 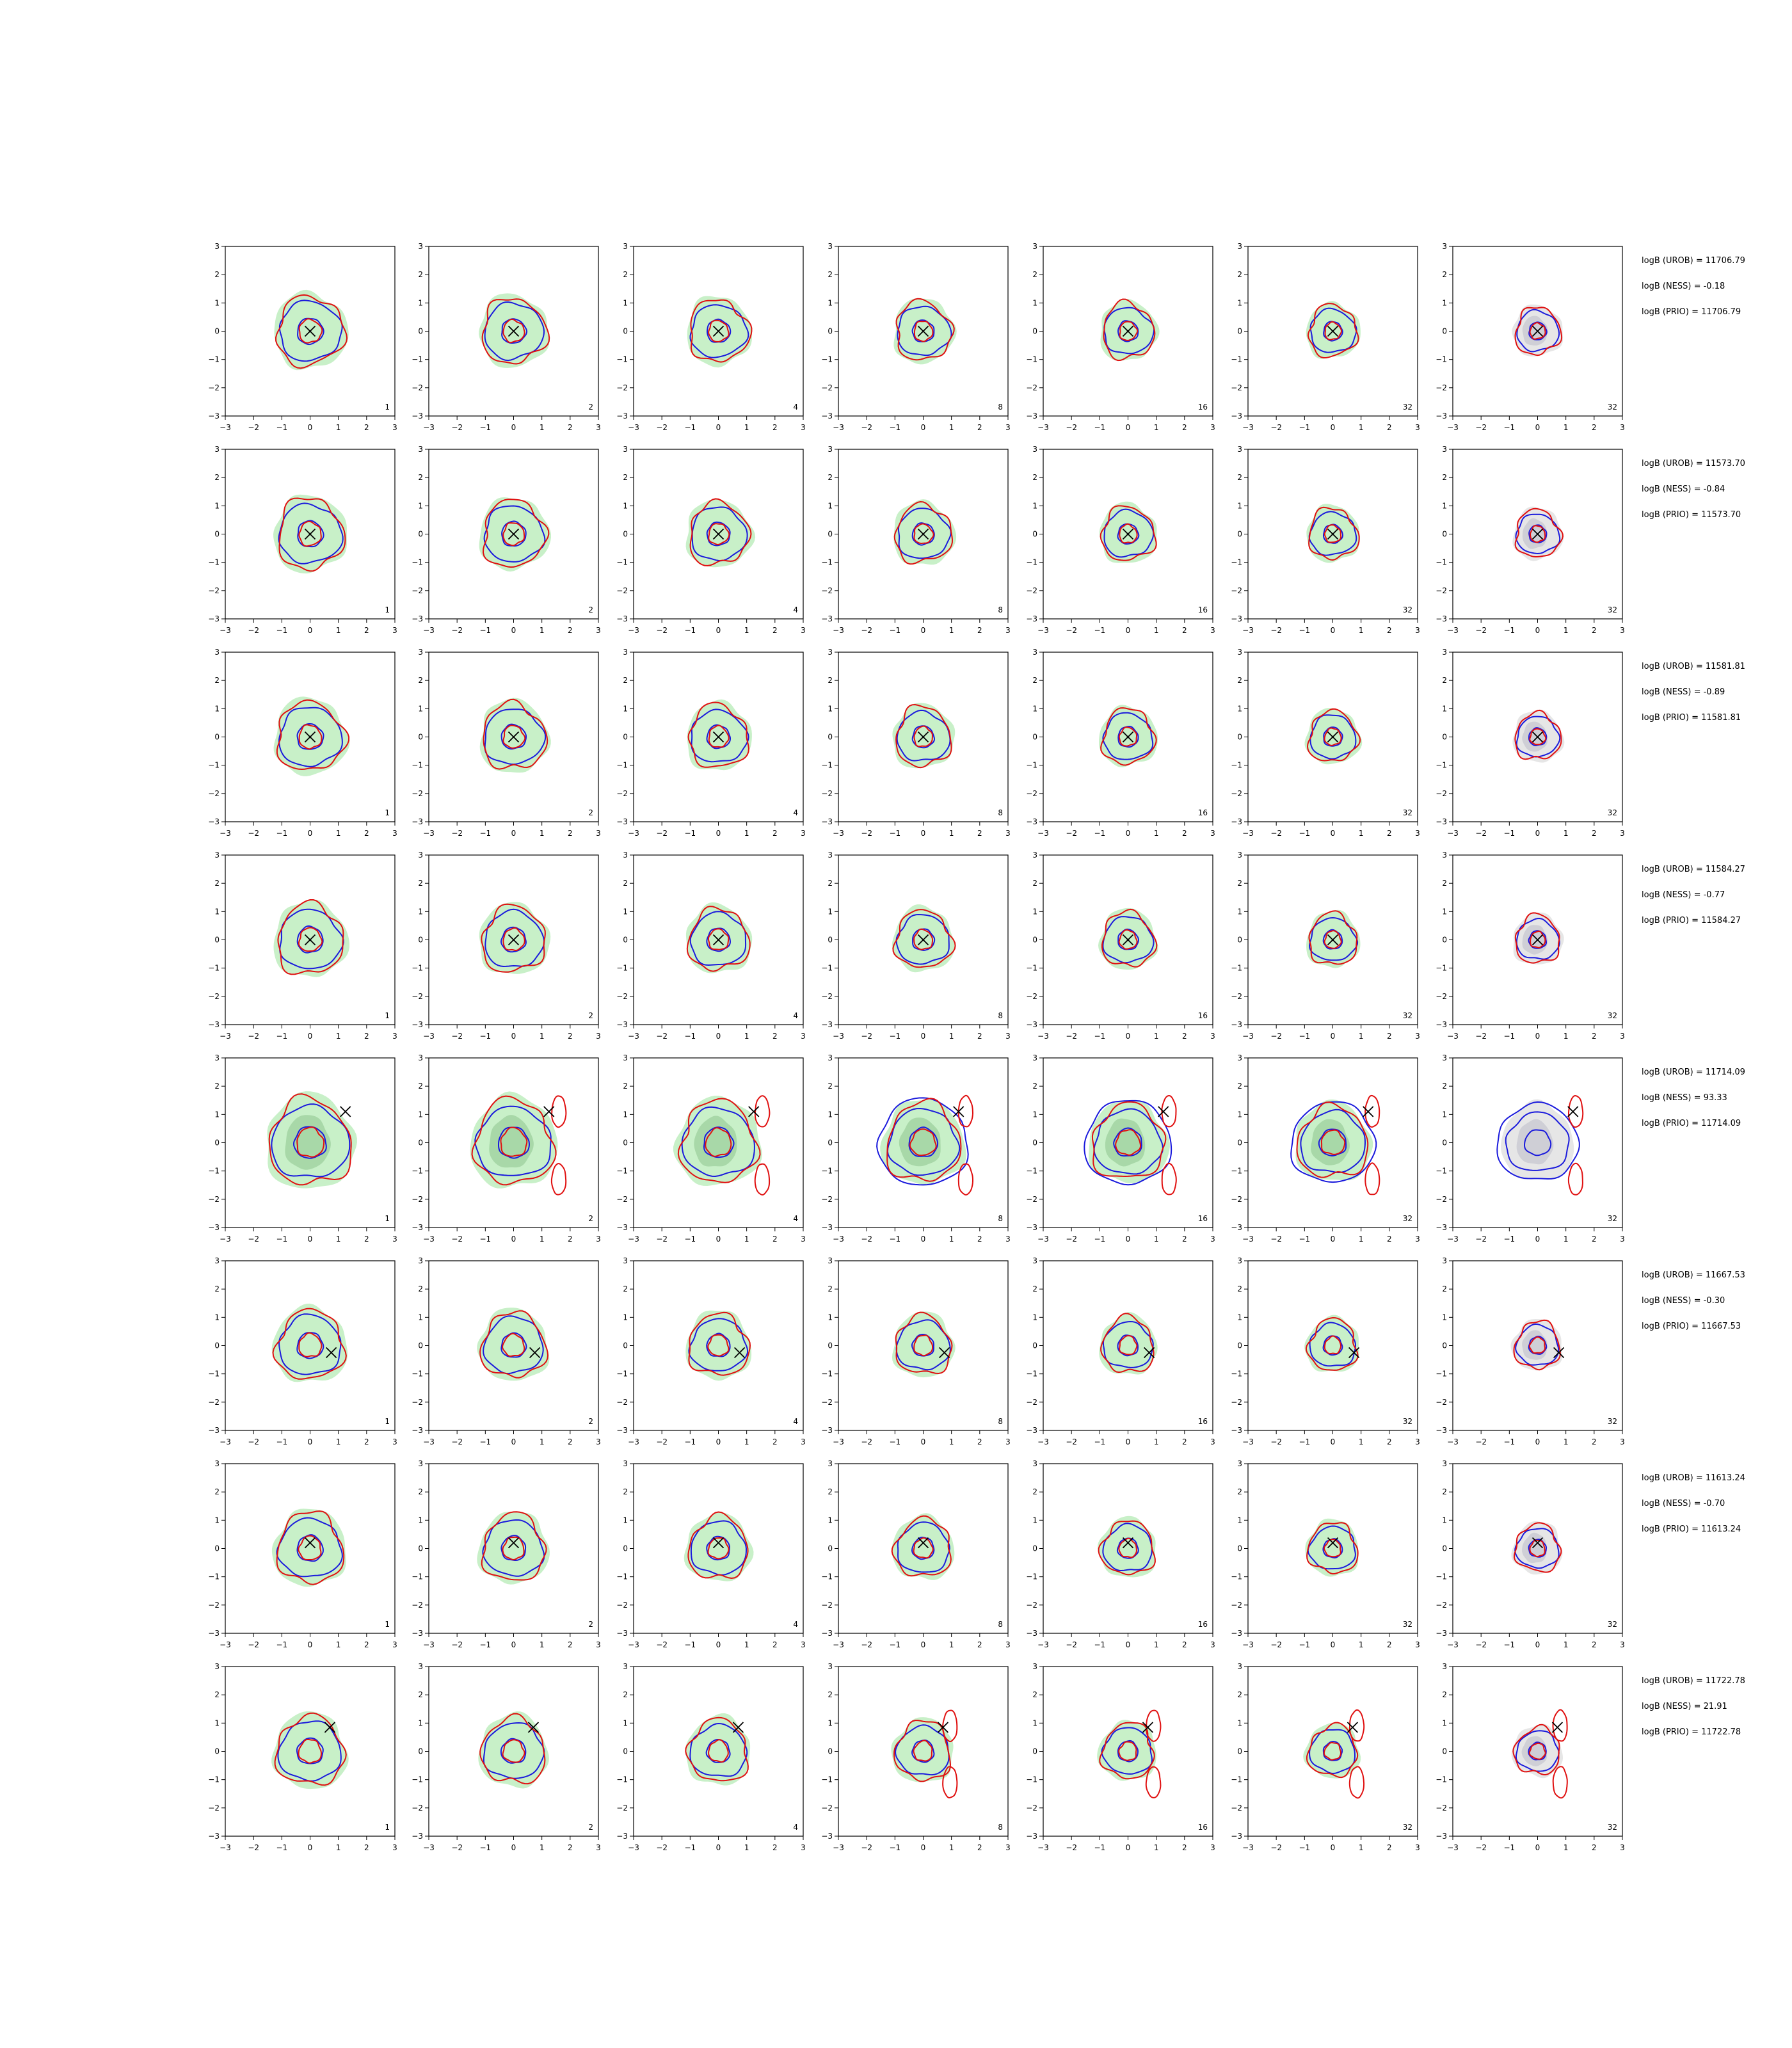 I want to click on panel-r4-c2: −3 −2 −1 0 1 2 3 −3 −2 −1 0 1 2 3 2, so click(x=506, y=946).